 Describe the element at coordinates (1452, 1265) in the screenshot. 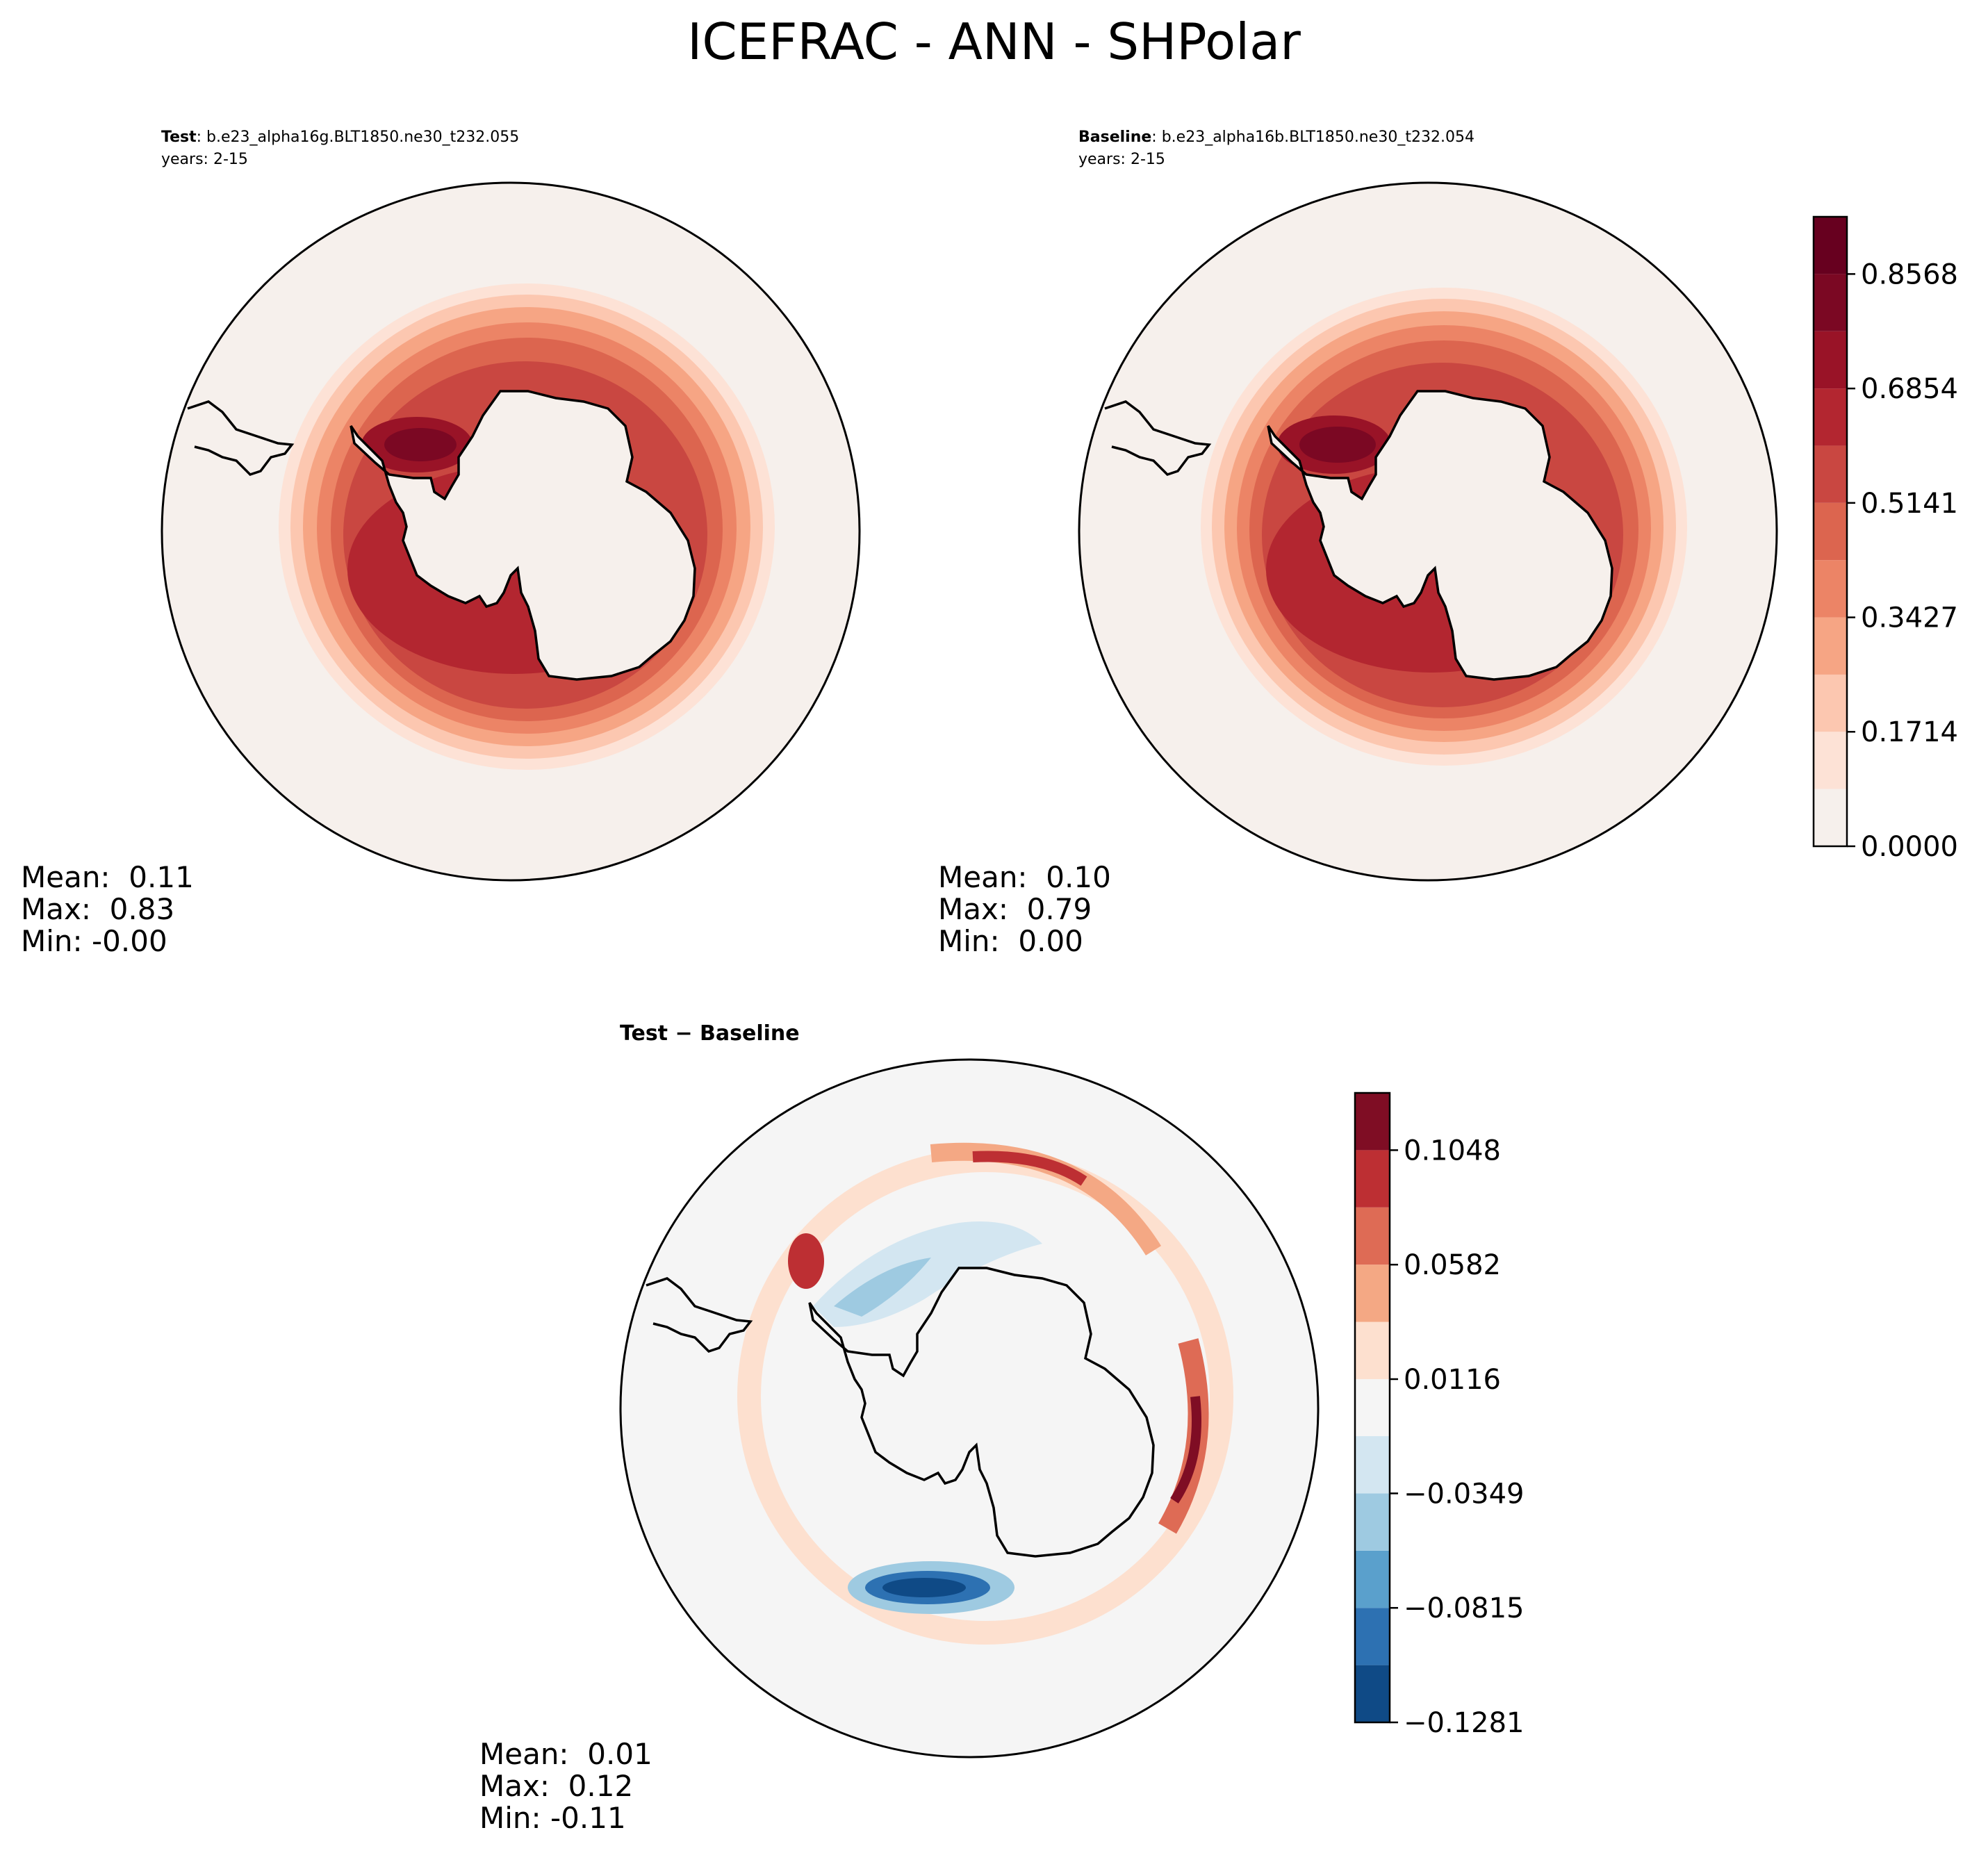

I see `diff-colorbar-tick-label: 0.0582` at that location.